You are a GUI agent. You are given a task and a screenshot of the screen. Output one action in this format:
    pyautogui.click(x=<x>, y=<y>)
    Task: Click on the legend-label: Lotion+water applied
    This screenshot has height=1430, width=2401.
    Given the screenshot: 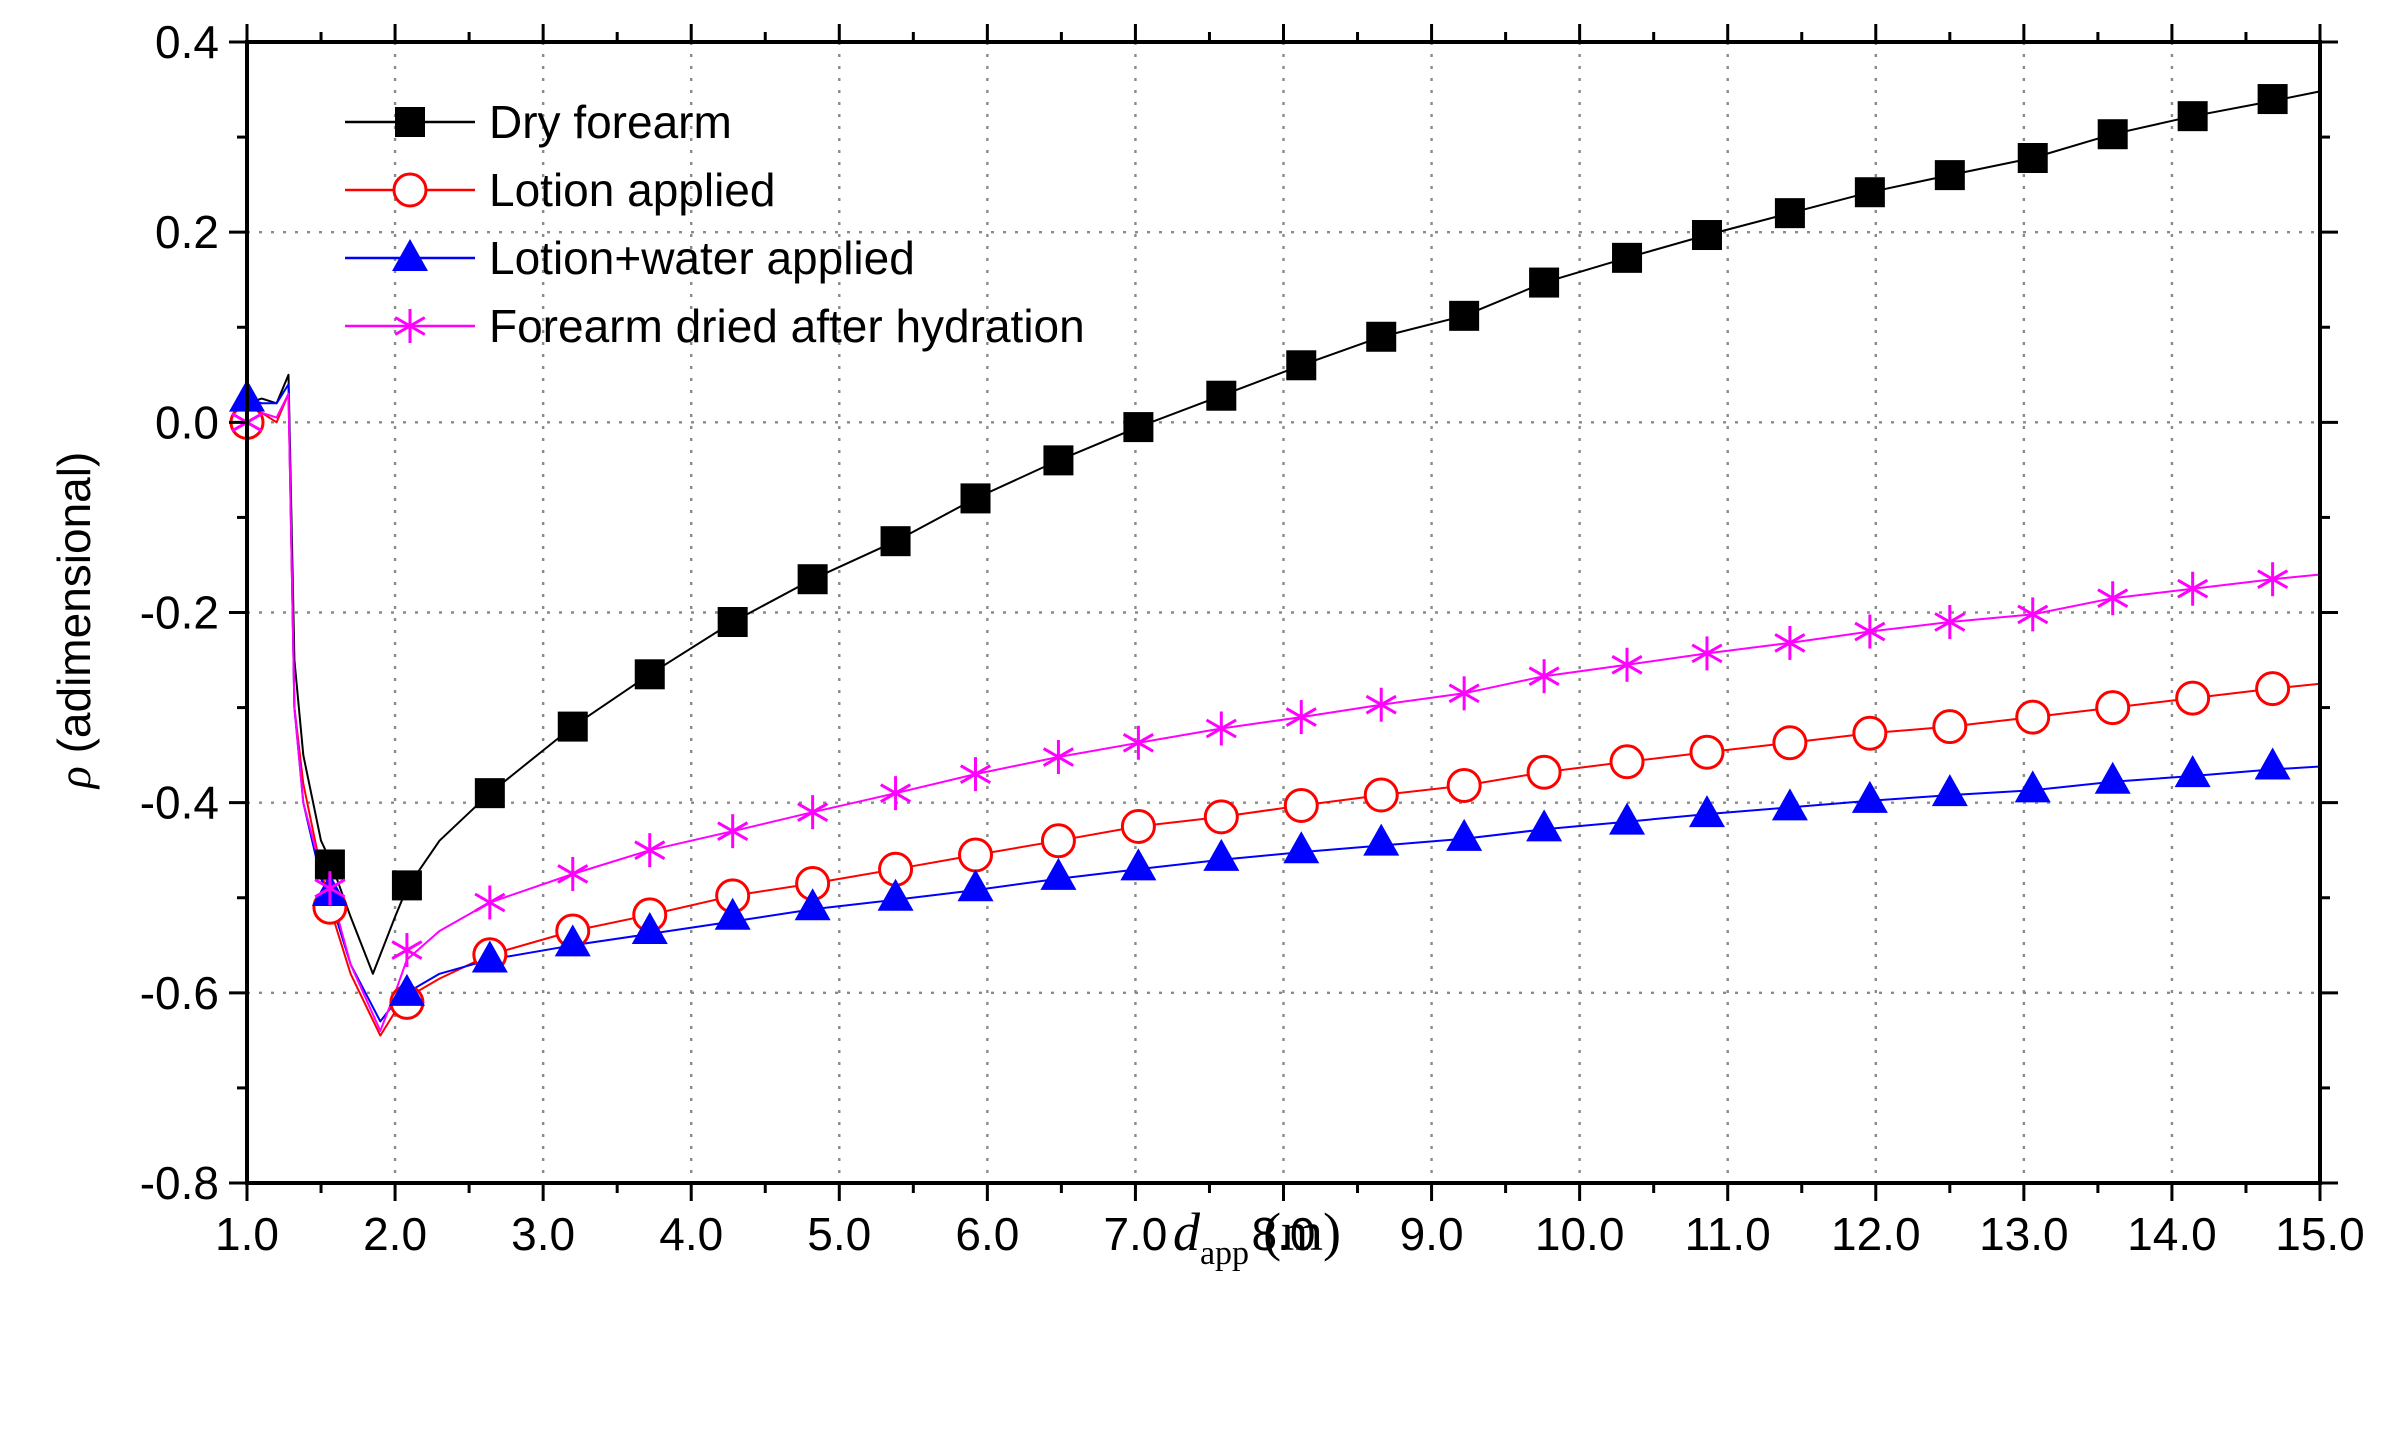 What is the action you would take?
    pyautogui.click(x=702, y=258)
    